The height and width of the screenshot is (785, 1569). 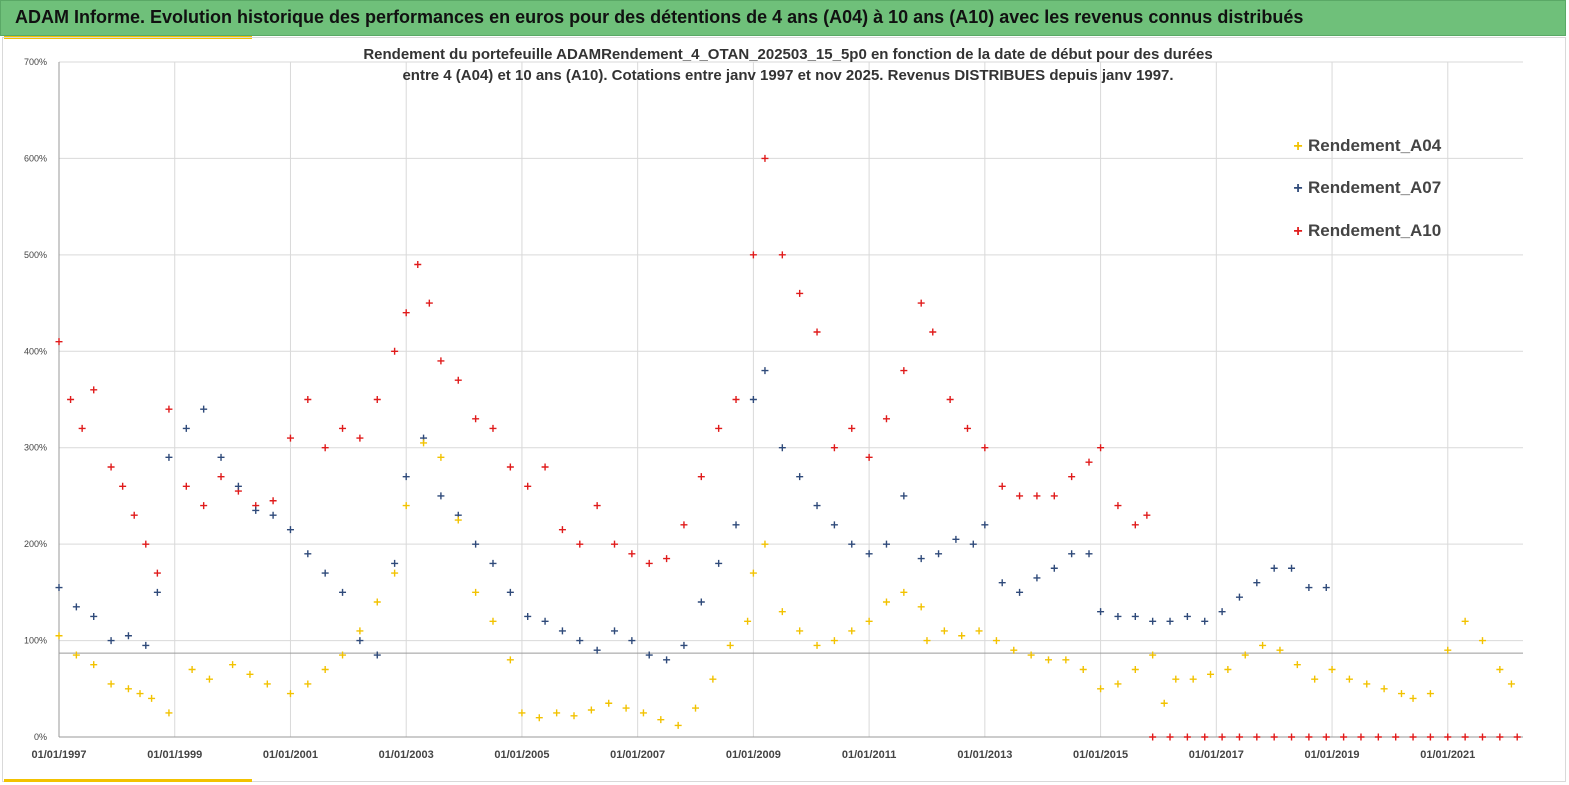 I want to click on legend-item-a04: + Rendement_A04, so click(x=1365, y=146).